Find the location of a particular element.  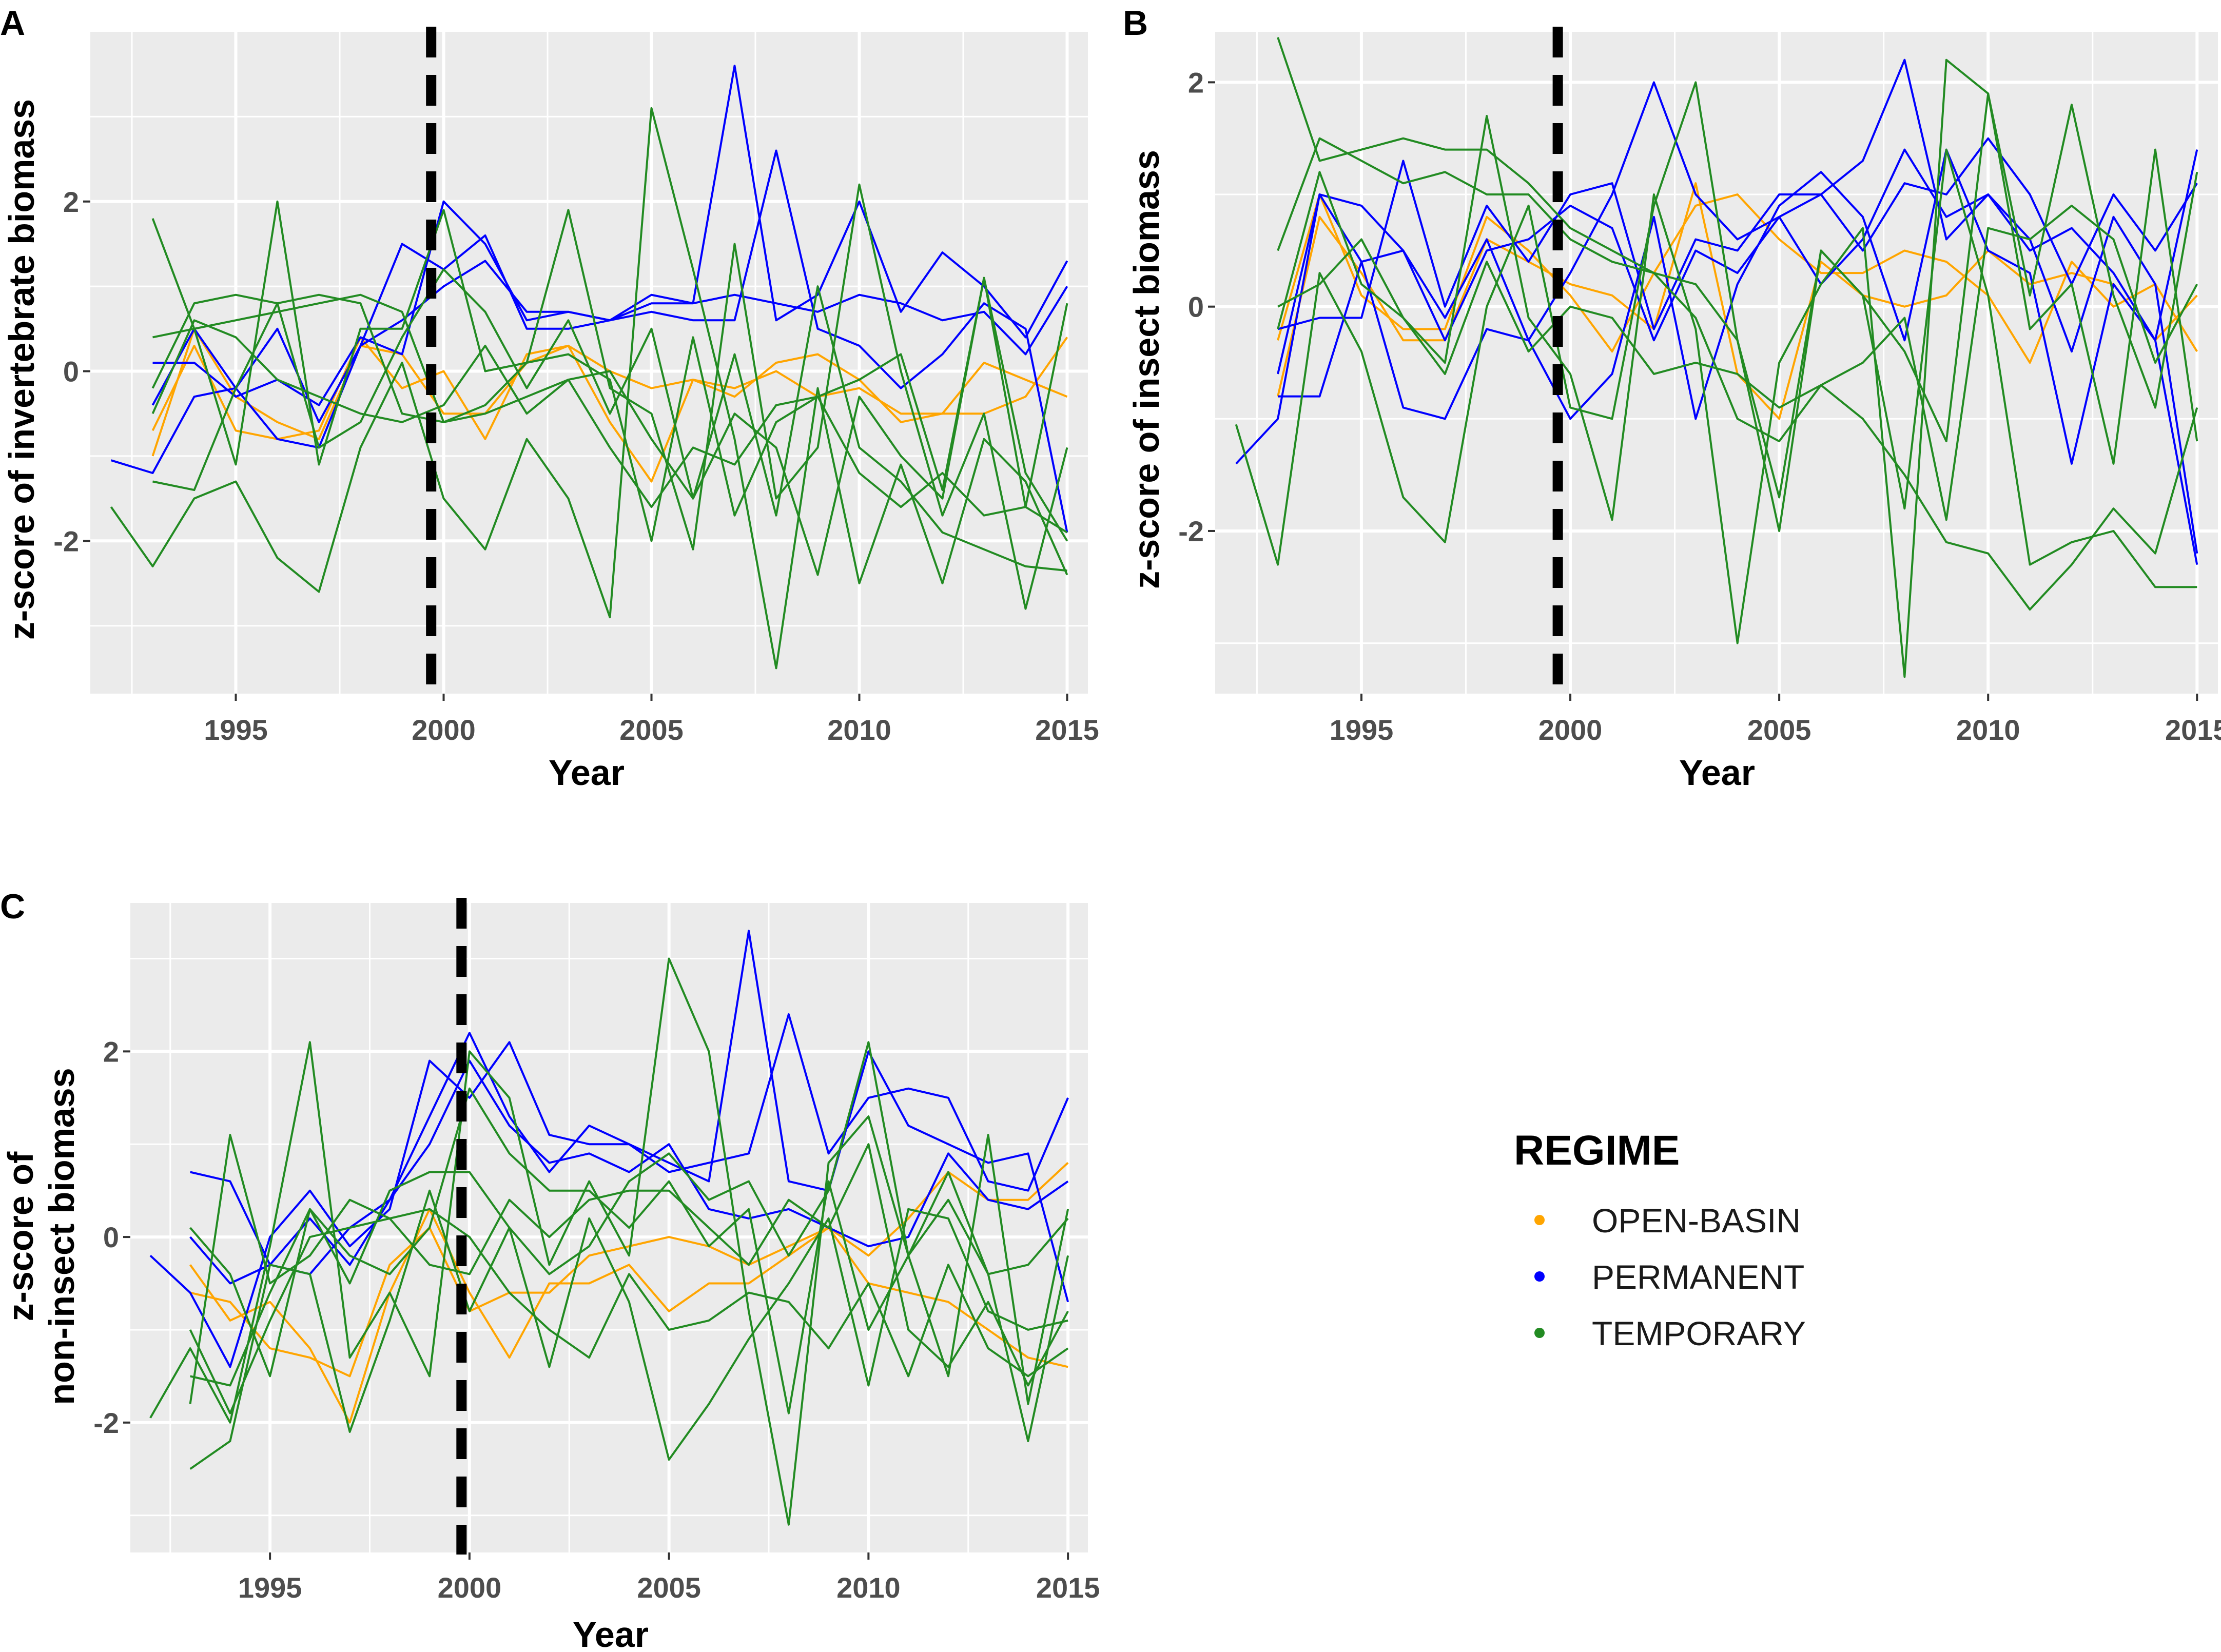

x-axis-title-b: Year is located at coordinates (1717, 773).